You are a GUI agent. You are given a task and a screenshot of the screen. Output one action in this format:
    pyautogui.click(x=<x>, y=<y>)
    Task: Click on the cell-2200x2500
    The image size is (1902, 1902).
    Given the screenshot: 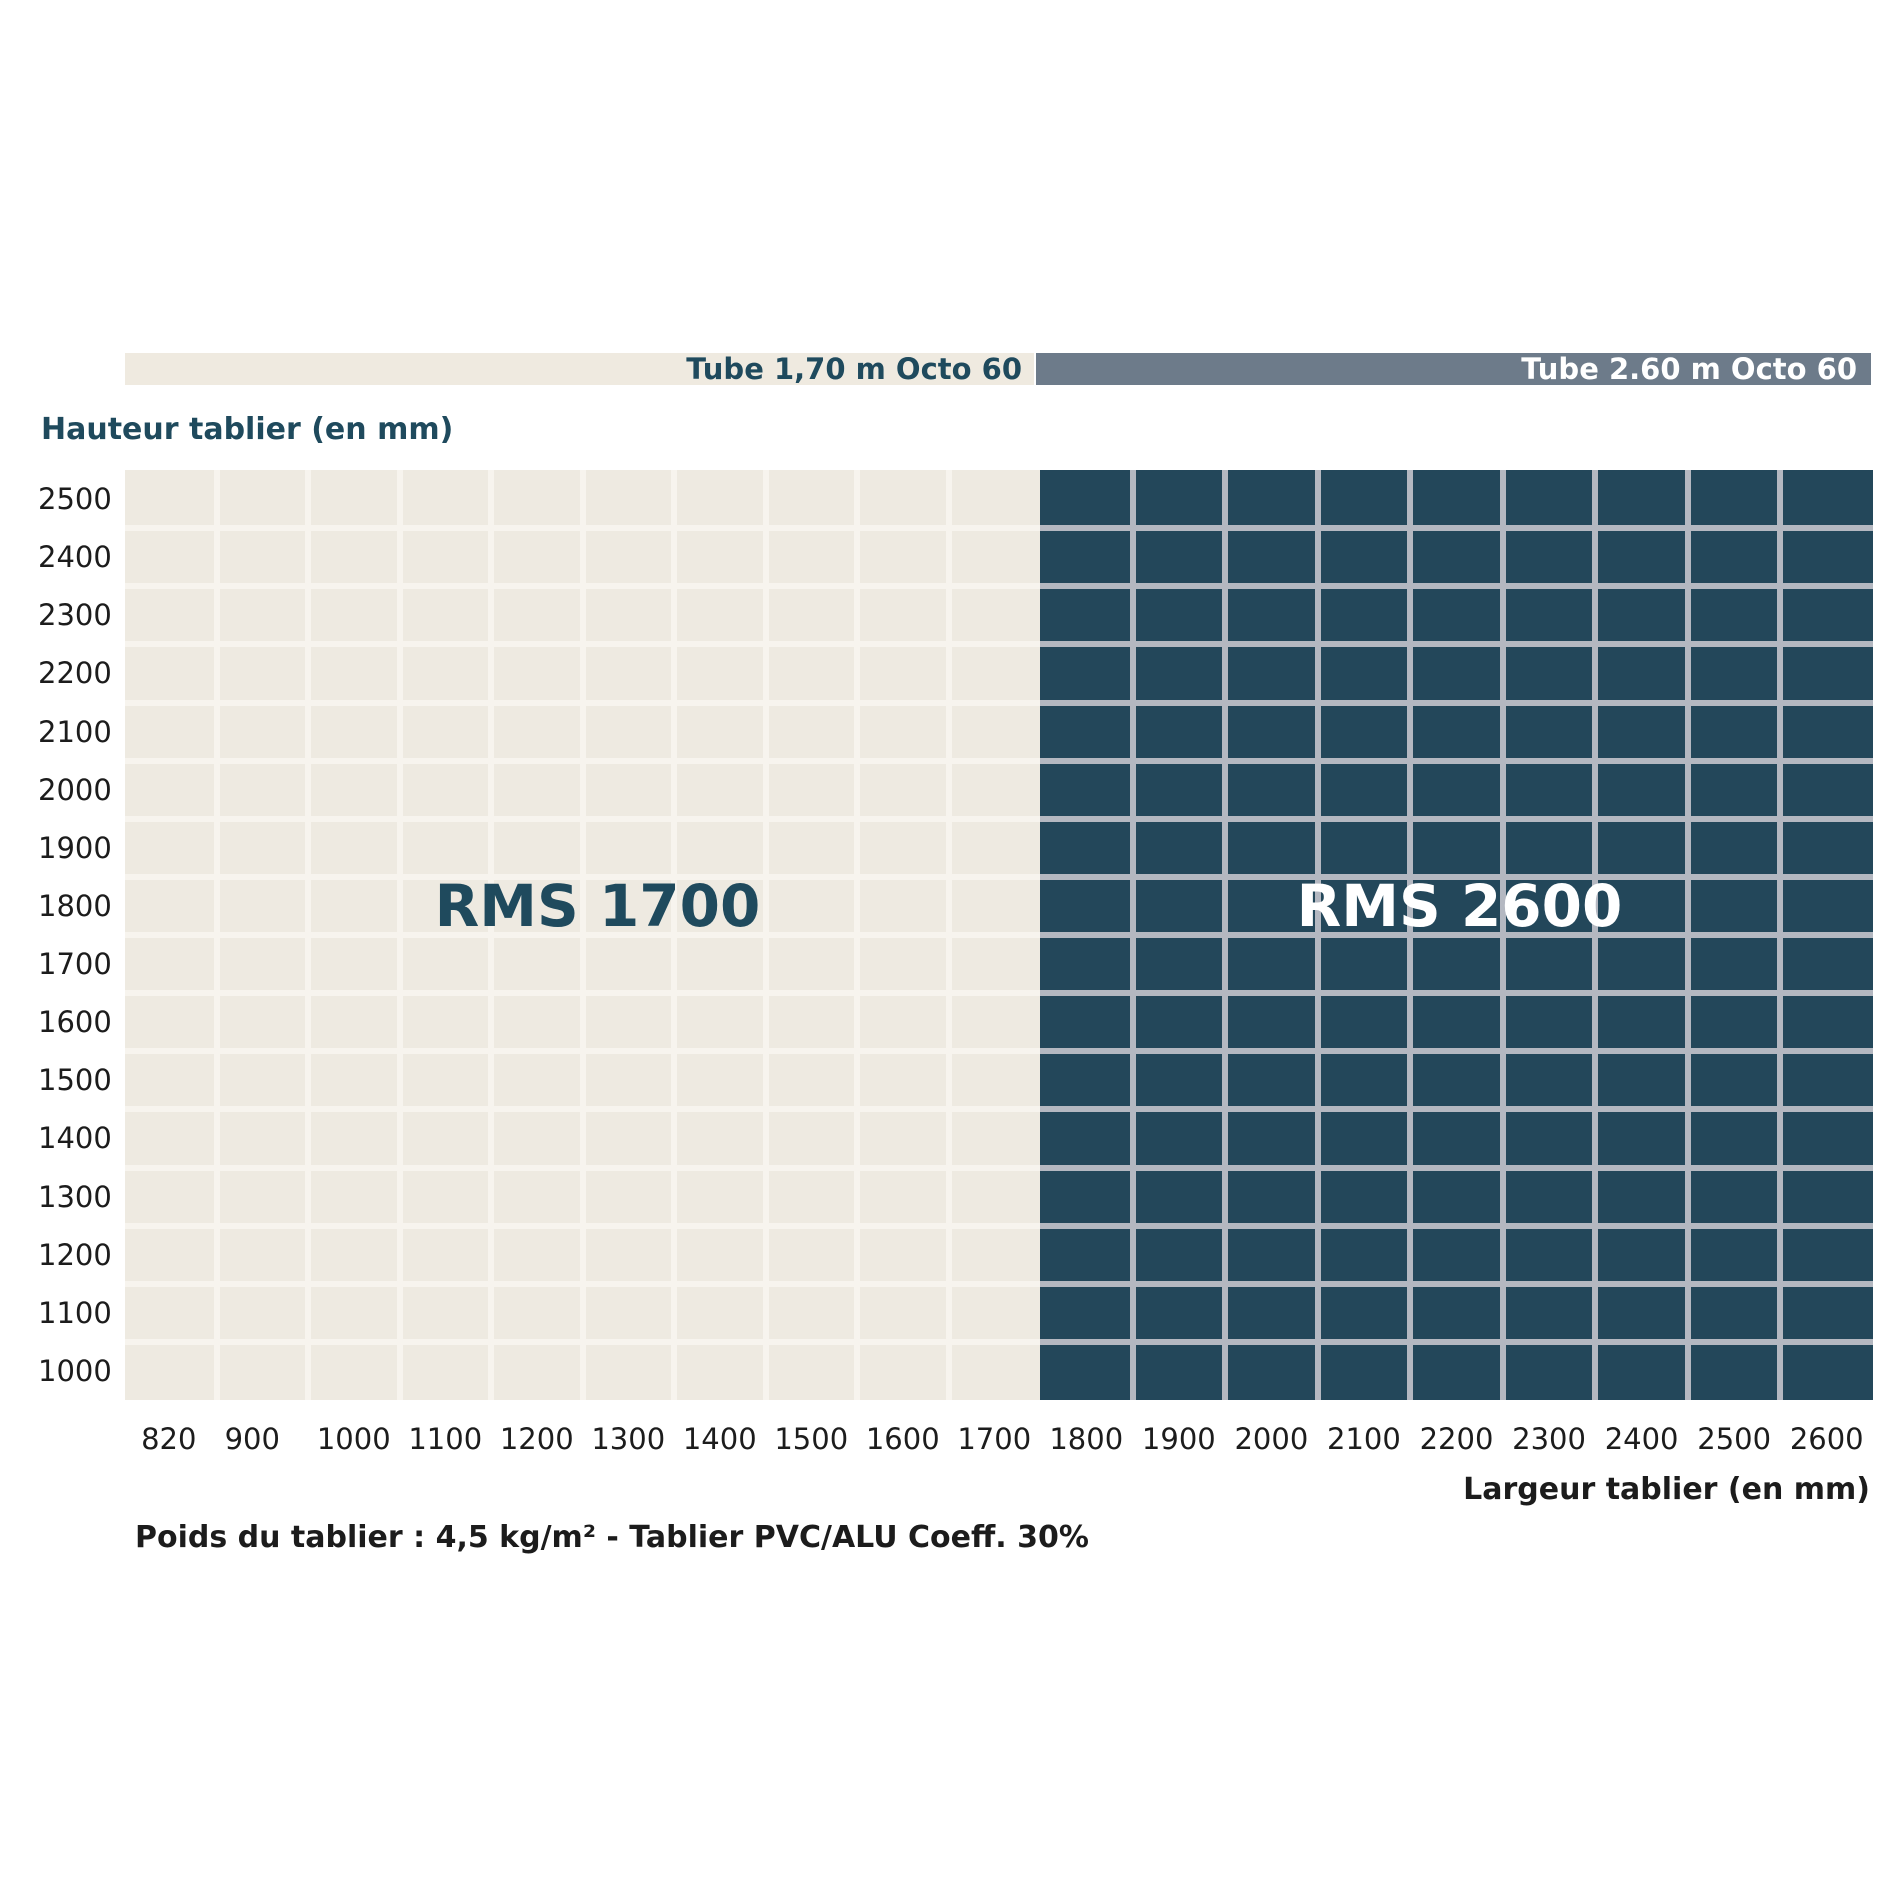 What is the action you would take?
    pyautogui.click(x=1456, y=498)
    